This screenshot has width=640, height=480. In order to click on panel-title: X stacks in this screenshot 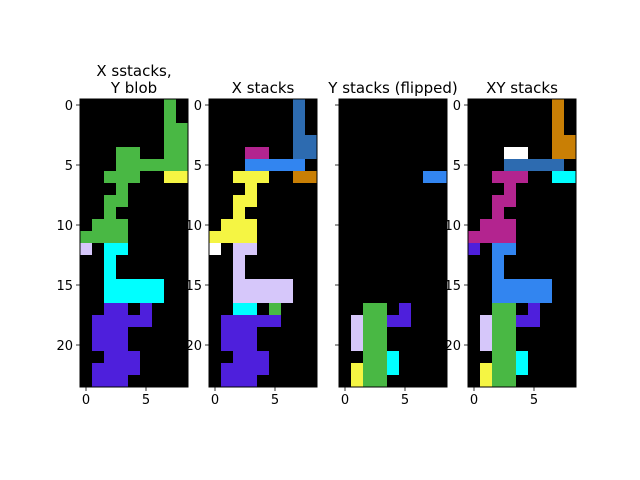, I will do `click(263, 88)`.